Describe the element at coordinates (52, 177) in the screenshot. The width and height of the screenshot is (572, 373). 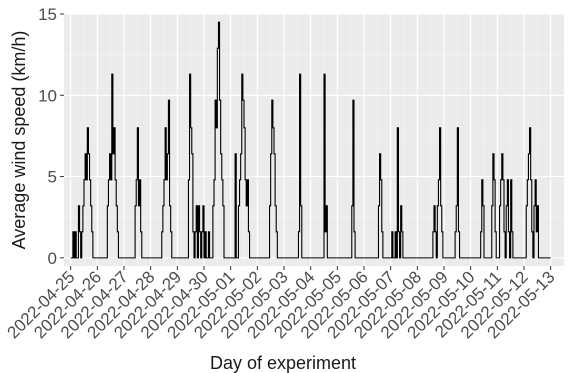
I see `y-tick-label: 5` at that location.